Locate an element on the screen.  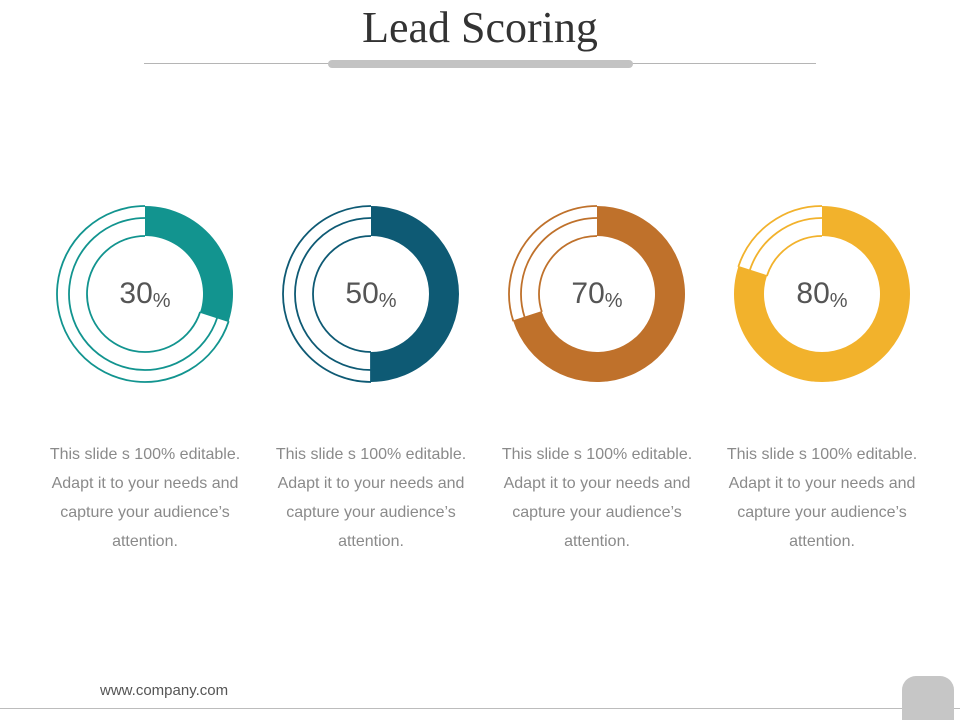
donut-chart: 30% is located at coordinates (145, 294).